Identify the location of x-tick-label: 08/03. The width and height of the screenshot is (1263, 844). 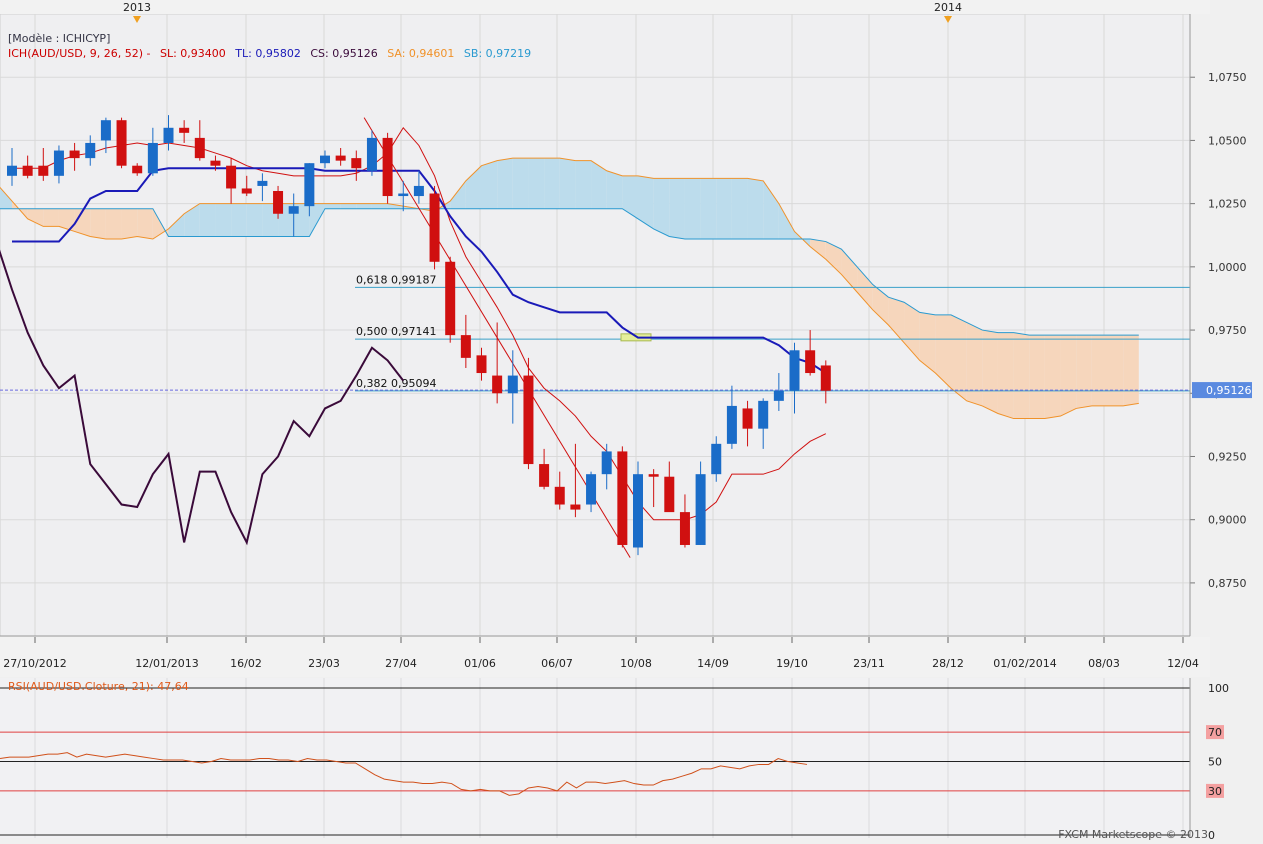
(1104, 663).